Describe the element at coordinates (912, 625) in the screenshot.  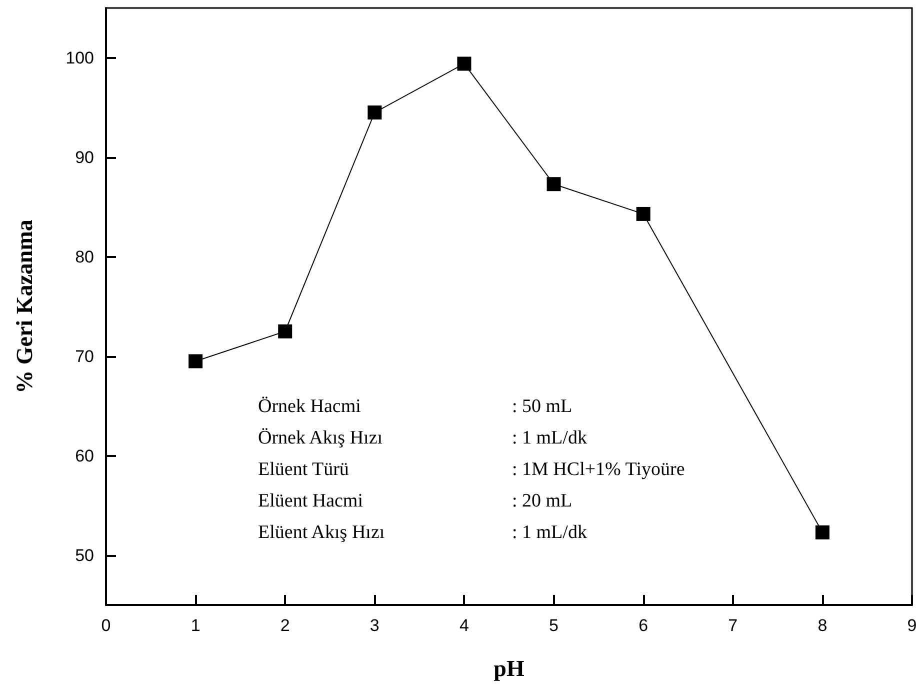
I see `x-tick-label: 9` at that location.